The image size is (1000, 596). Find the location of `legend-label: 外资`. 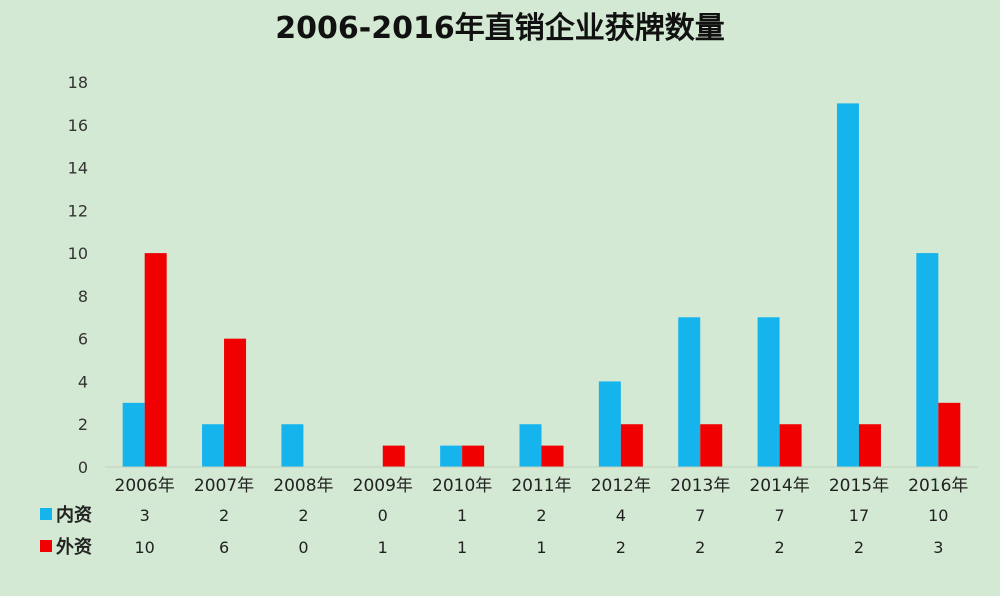

legend-label: 外资 is located at coordinates (74, 547).